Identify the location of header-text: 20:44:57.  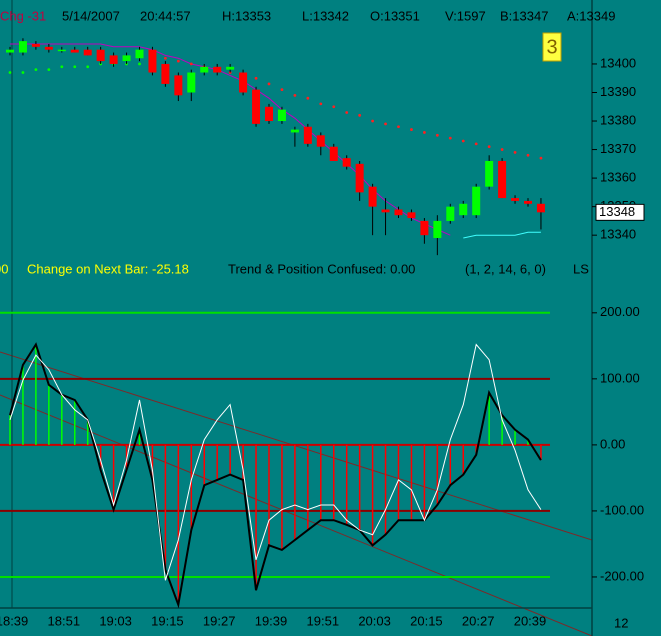
(165, 15).